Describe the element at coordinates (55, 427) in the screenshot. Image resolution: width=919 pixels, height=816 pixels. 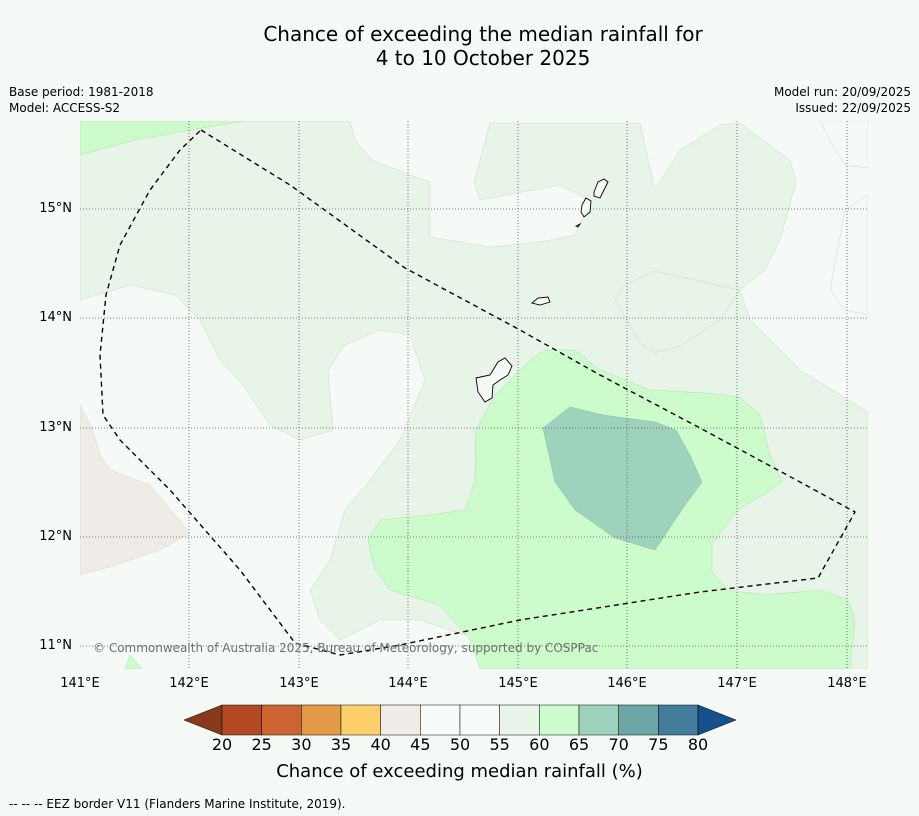
I see `lat-label-13n: 13°N` at that location.